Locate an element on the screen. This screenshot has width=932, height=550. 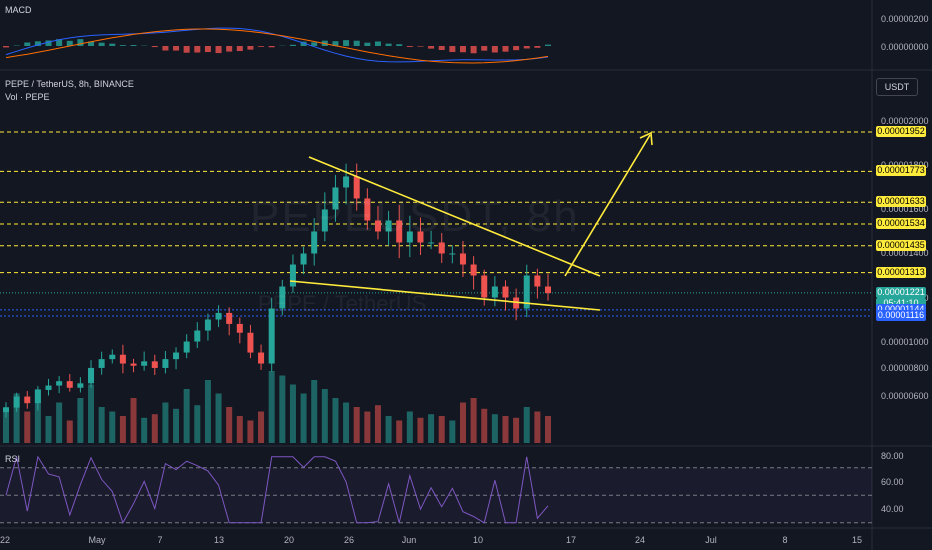
signal-line is located at coordinates (277, 46).